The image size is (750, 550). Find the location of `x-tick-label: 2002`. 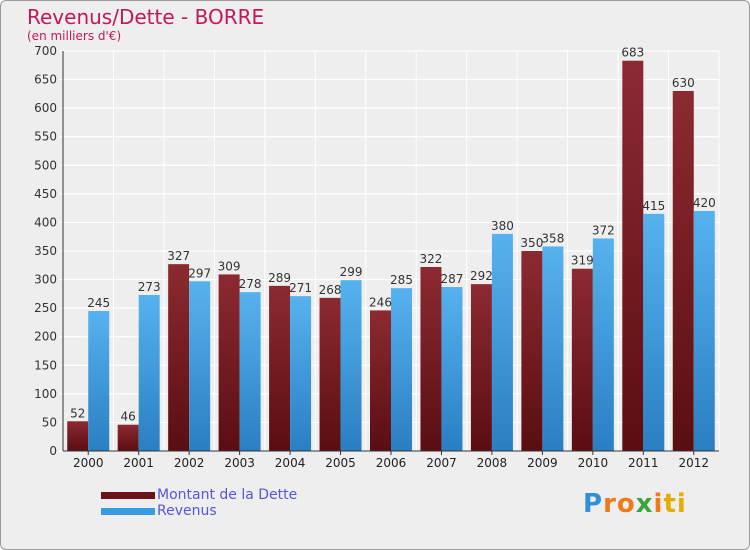

x-tick-label: 2002 is located at coordinates (189, 463).